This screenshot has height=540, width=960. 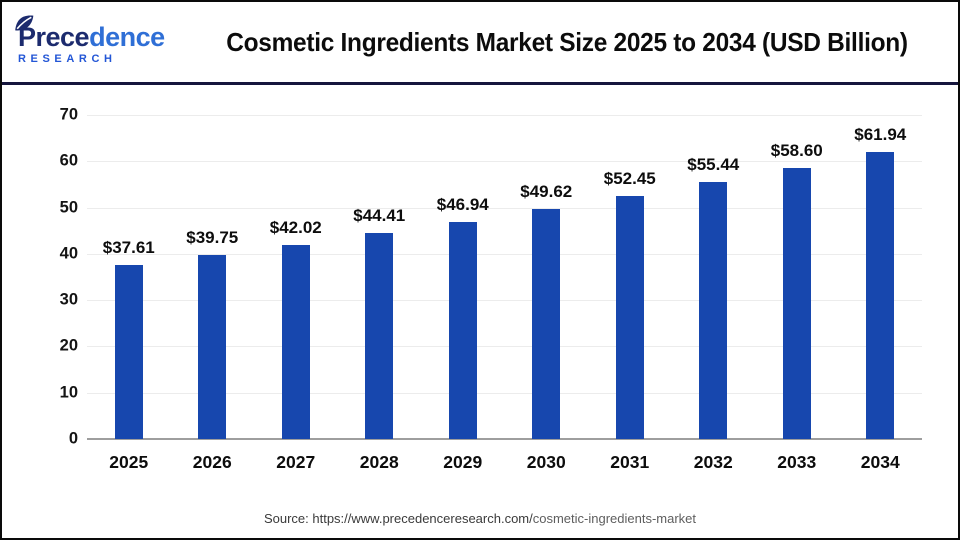 What do you see at coordinates (546, 324) in the screenshot?
I see `bar-2030` at bounding box center [546, 324].